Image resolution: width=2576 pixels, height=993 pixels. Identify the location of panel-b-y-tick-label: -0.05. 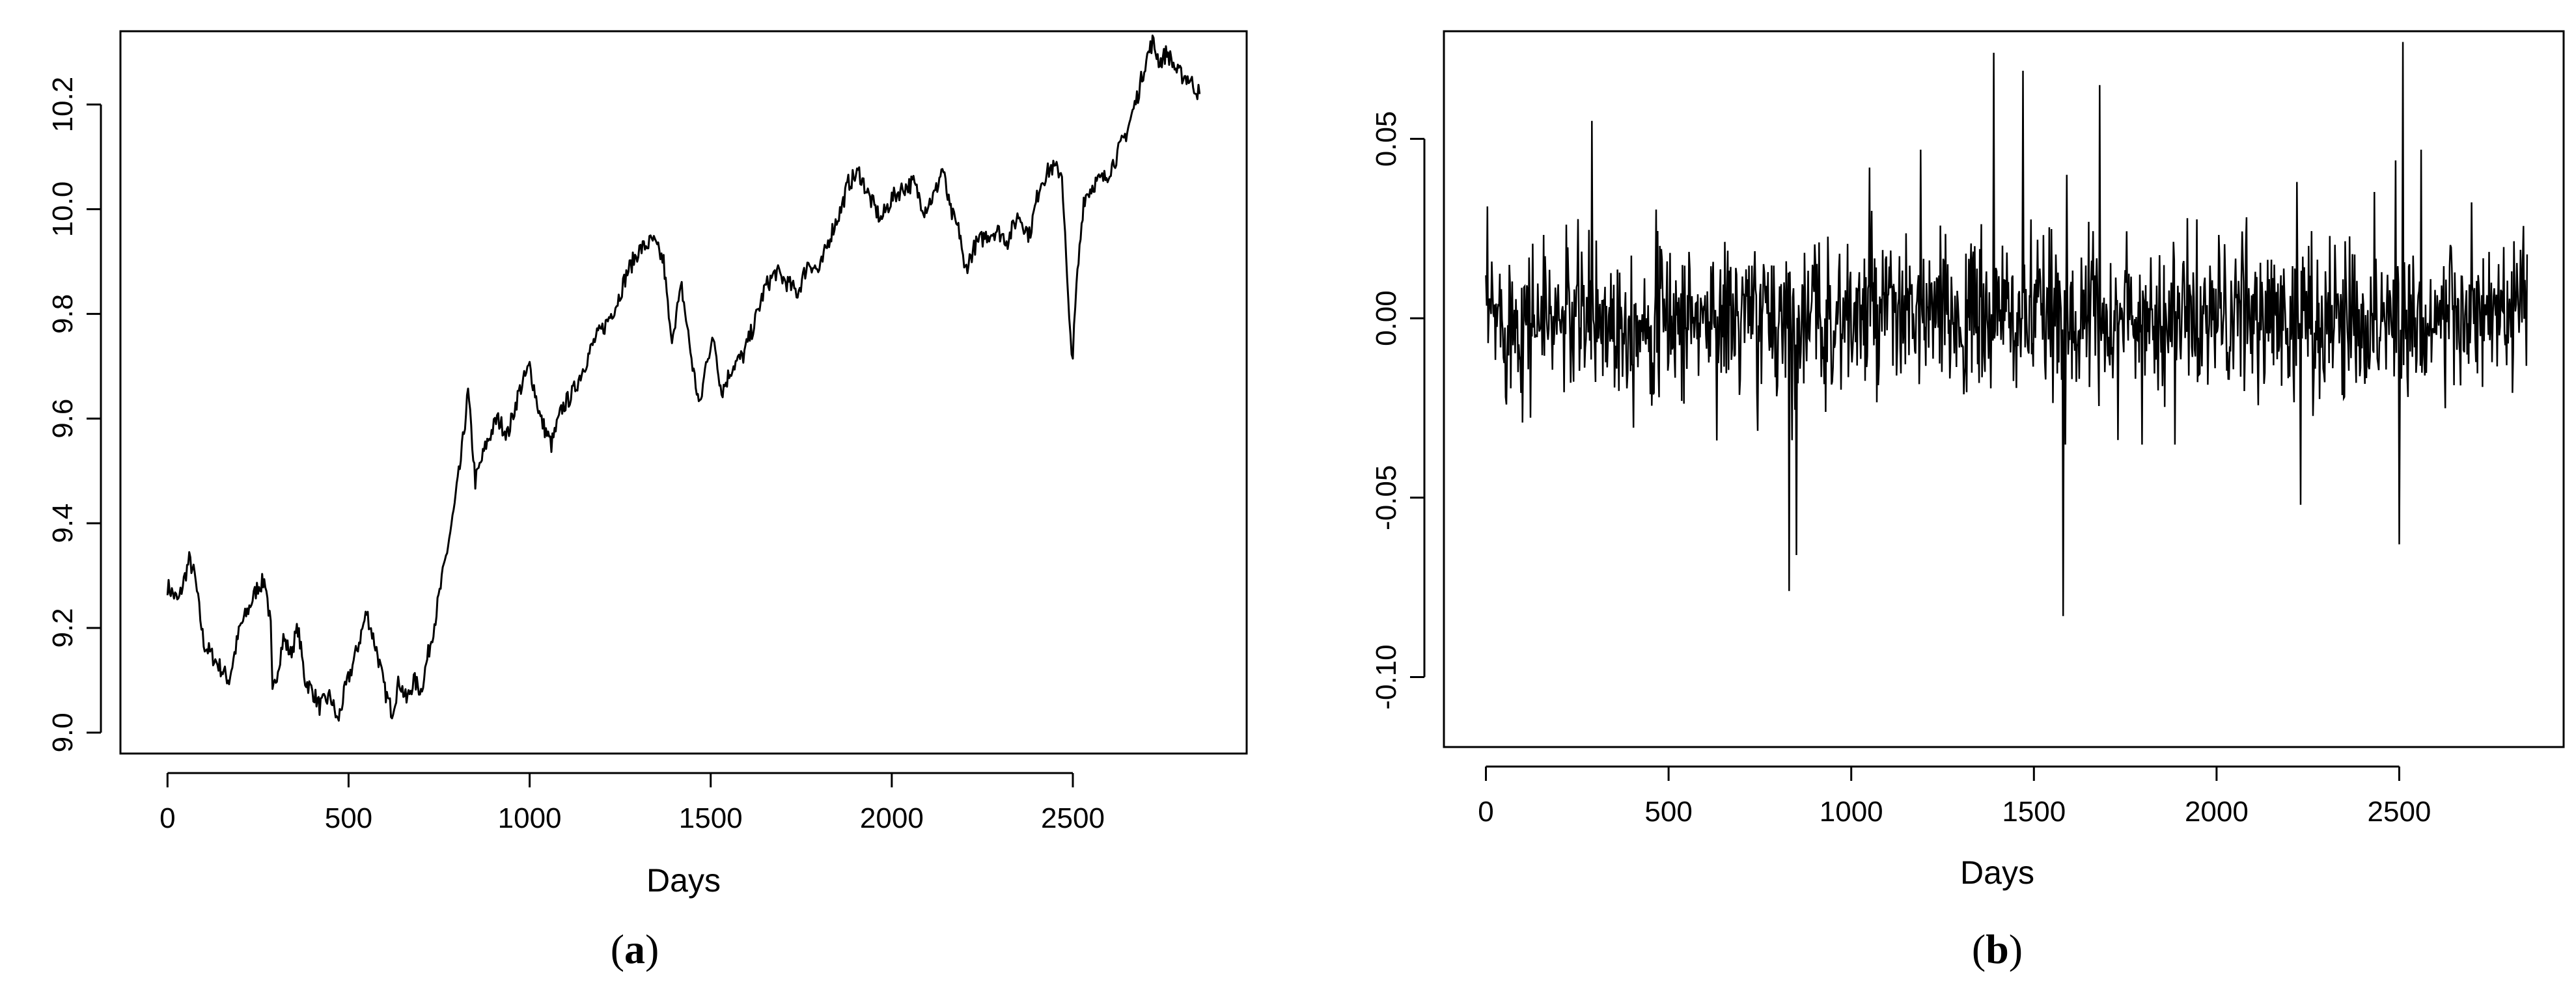
(1386, 497).